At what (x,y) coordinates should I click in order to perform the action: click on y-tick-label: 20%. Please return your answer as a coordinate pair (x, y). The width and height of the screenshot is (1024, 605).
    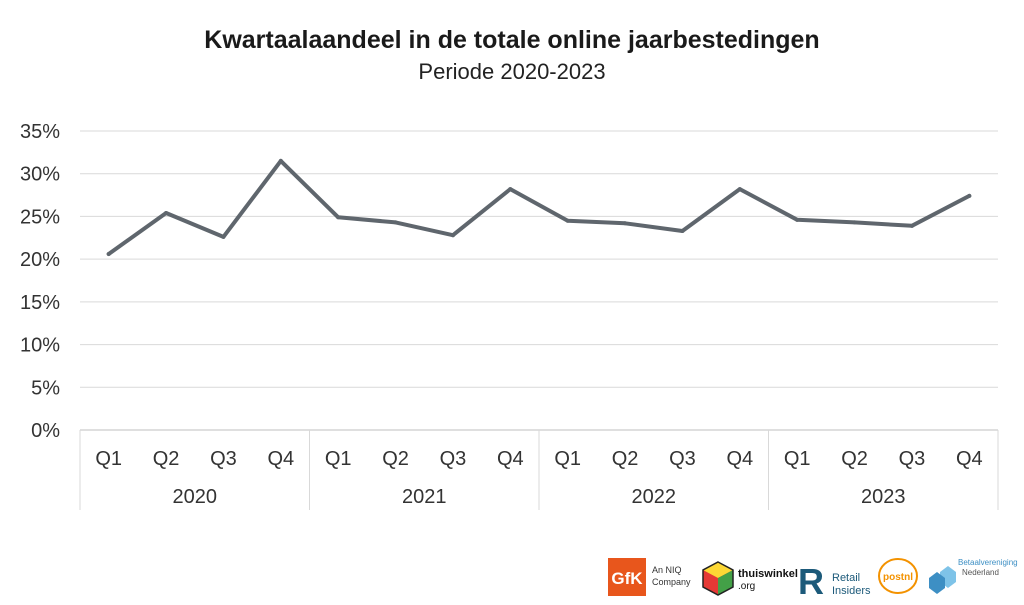
    Looking at the image, I should click on (40, 260).